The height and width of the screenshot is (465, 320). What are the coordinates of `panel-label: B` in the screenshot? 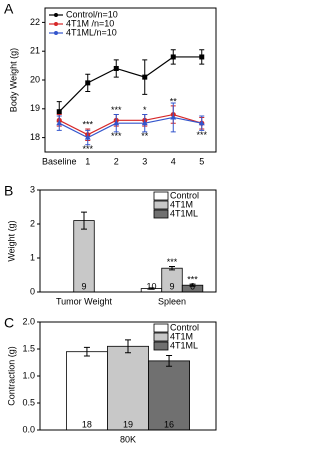 It's located at (8, 191).